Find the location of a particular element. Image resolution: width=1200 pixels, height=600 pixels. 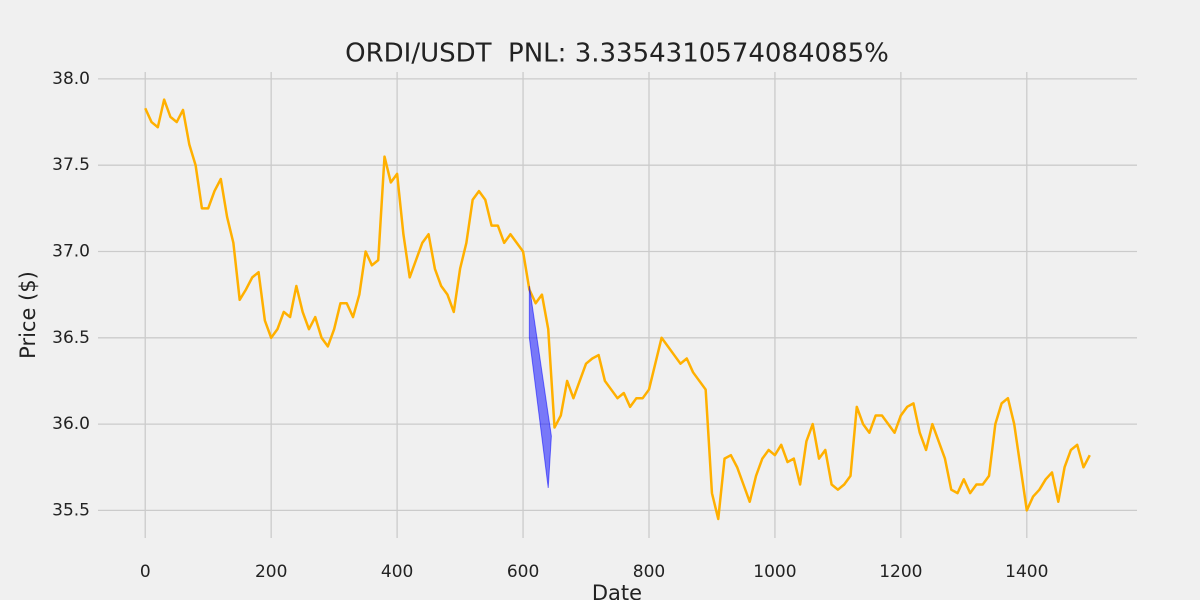

x-axis-label: Date is located at coordinates (617, 590).